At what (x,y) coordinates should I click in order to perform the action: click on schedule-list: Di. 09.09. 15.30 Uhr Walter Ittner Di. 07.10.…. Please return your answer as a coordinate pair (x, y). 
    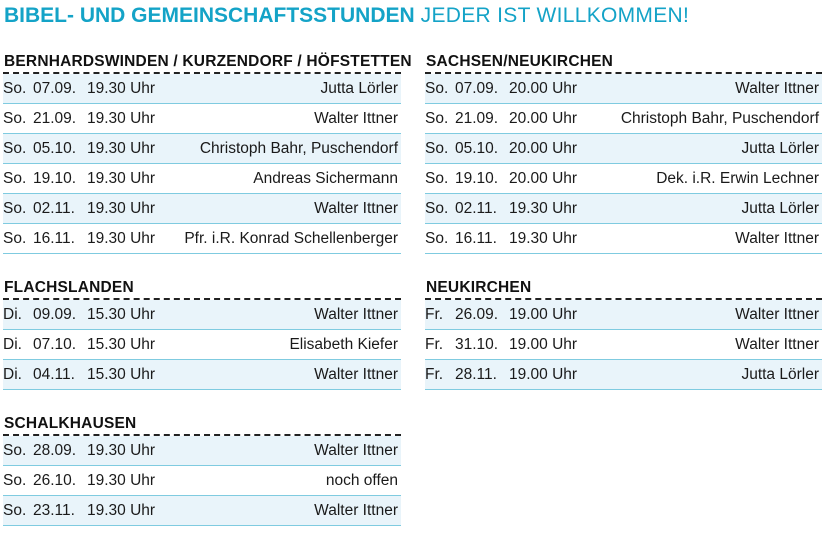
    Looking at the image, I should click on (202, 345).